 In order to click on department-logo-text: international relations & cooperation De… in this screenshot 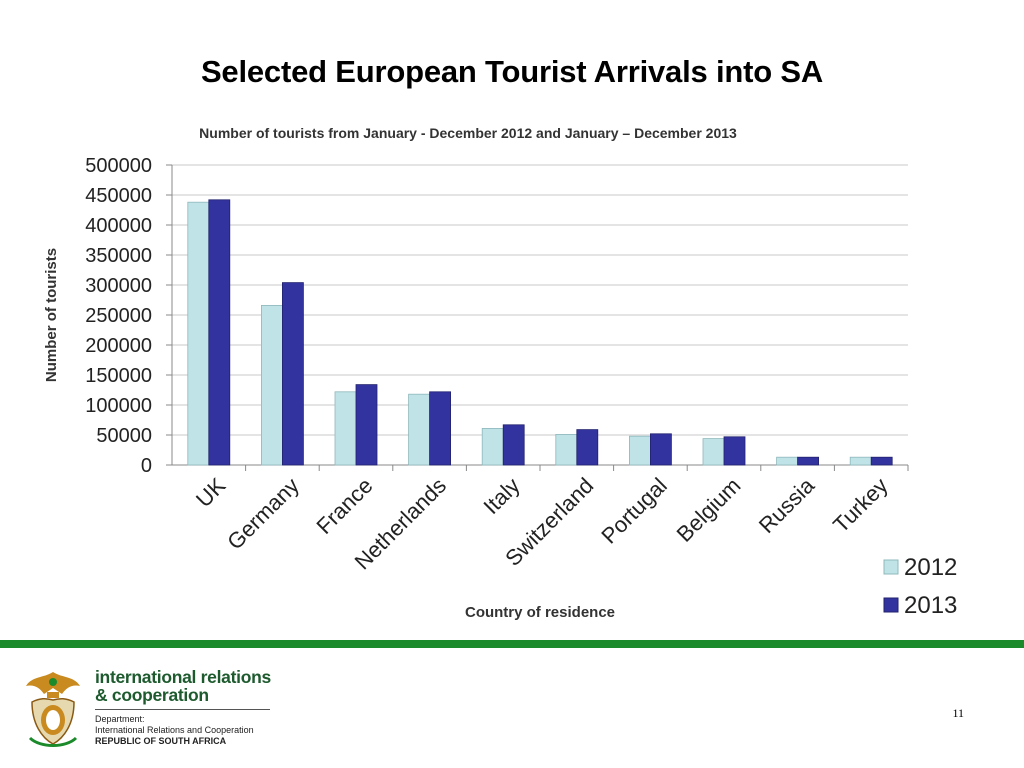, I will do `click(195, 707)`.